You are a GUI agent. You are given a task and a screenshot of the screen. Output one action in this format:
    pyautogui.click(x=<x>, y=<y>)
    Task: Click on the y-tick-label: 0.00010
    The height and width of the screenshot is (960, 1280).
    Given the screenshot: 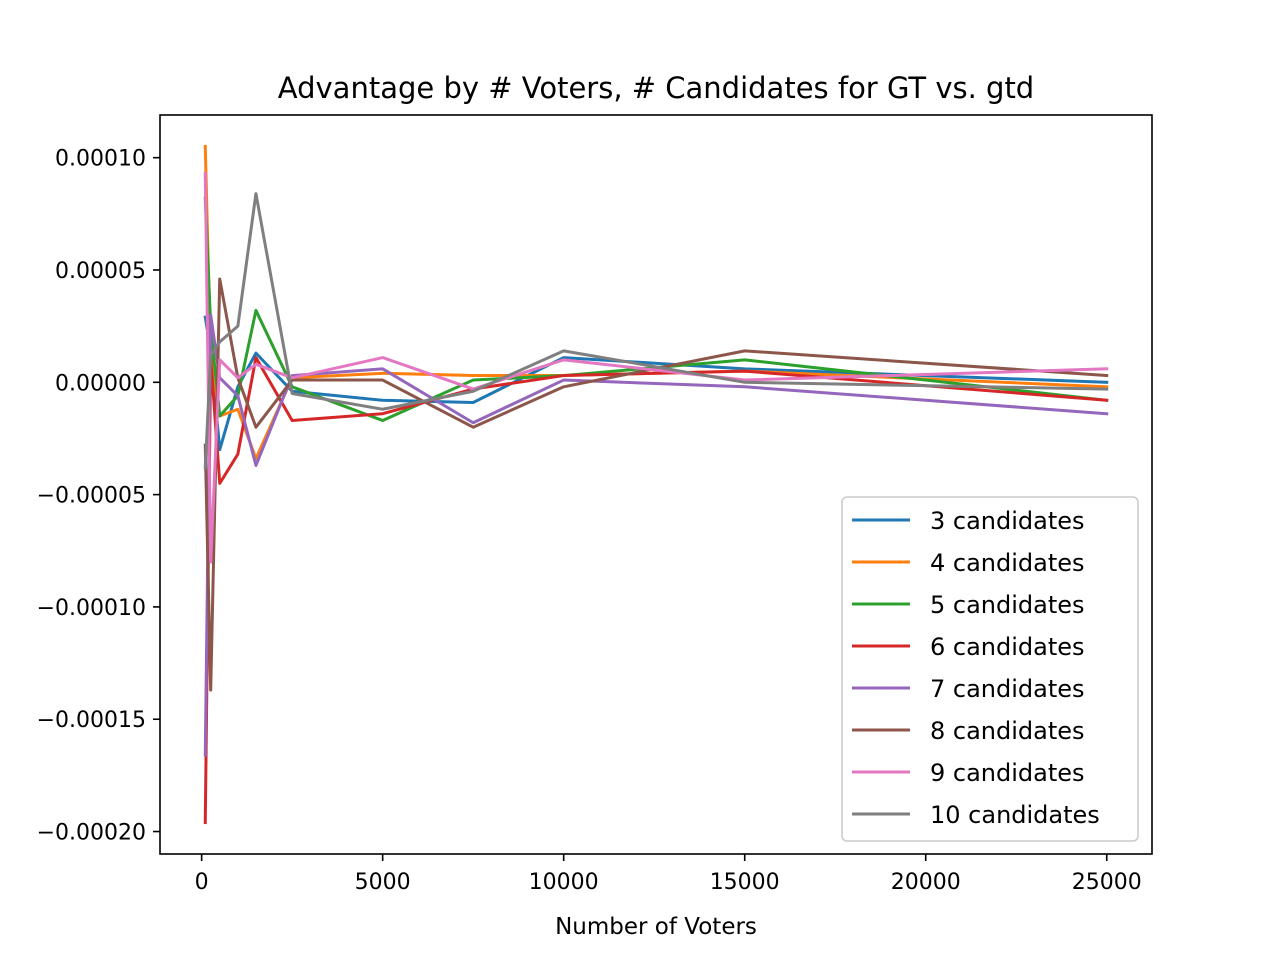 What is the action you would take?
    pyautogui.click(x=100, y=159)
    